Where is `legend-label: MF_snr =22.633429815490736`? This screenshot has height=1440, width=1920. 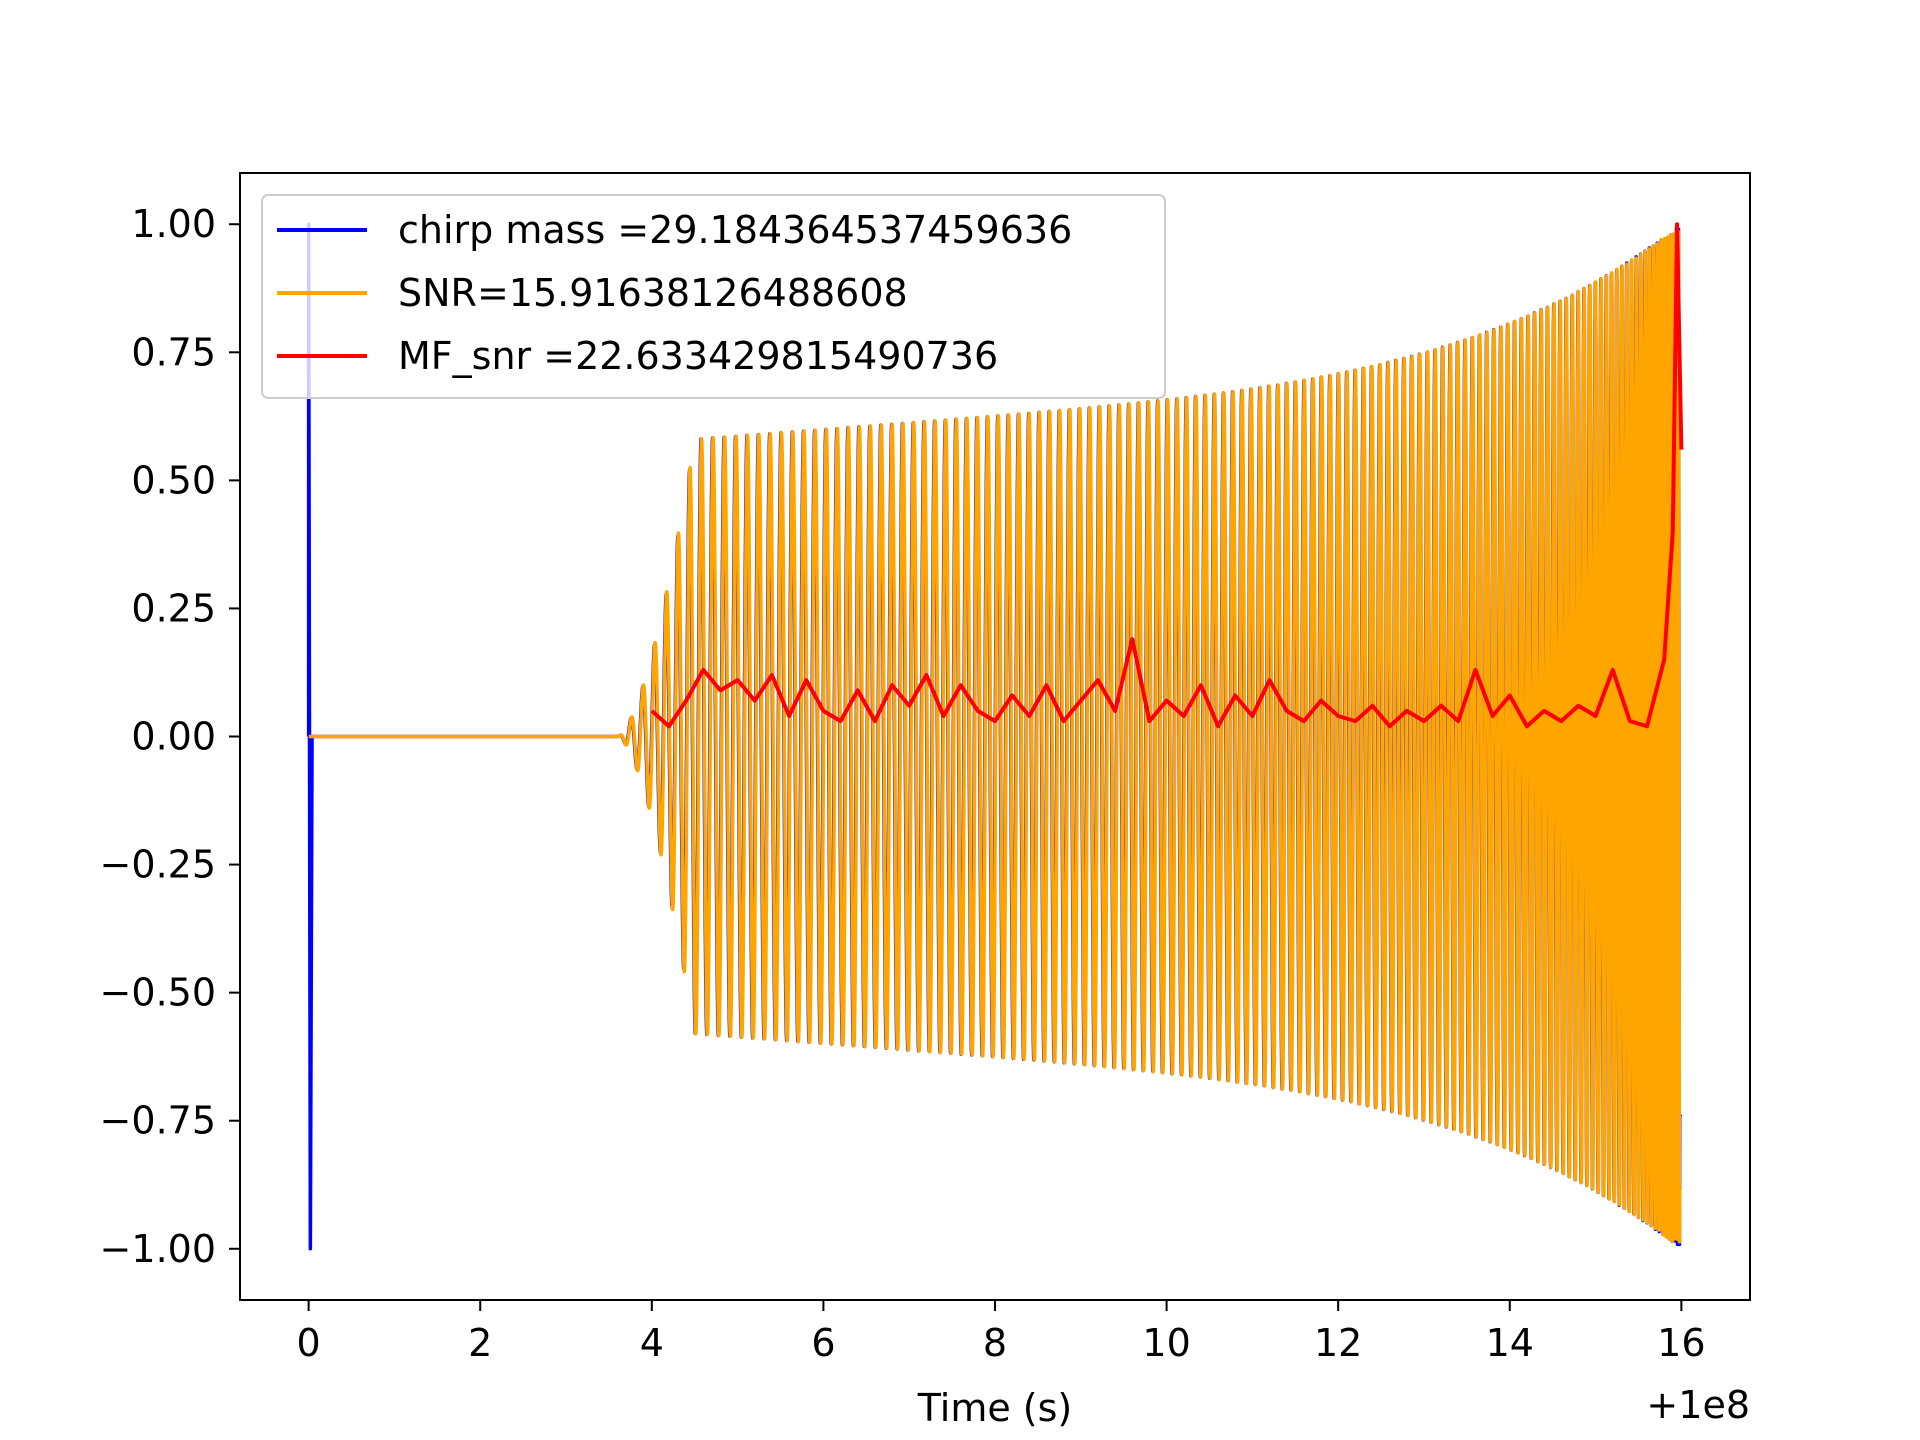 legend-label: MF_snr =22.633429815490736 is located at coordinates (698, 356).